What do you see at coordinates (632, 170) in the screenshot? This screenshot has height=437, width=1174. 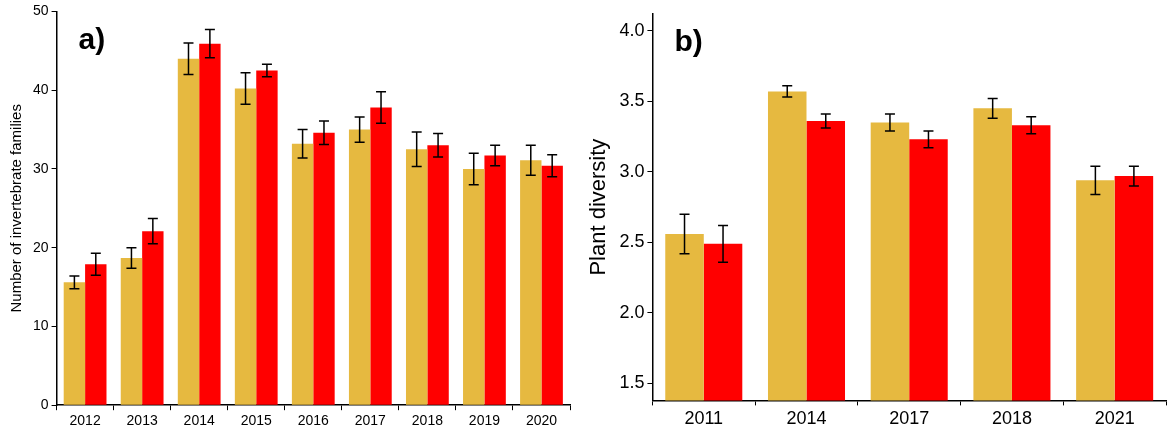 I see `y-tick-label: 3.0` at bounding box center [632, 170].